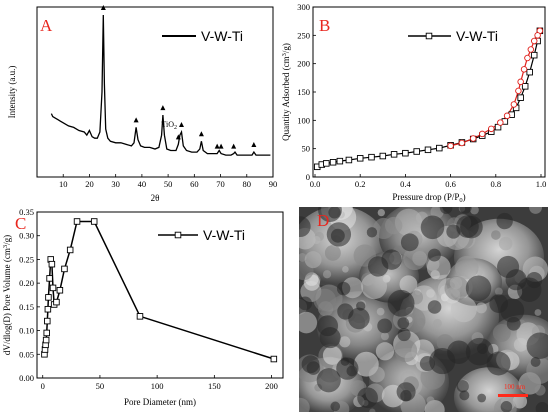 The height and width of the screenshot is (414, 550). I want to click on x-tick-label: 1.0, so click(541, 184).